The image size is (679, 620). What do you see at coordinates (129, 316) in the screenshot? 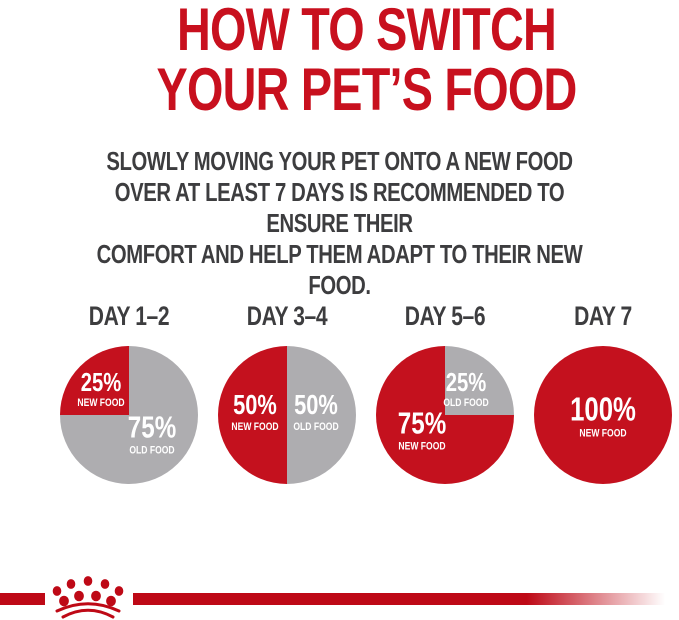
I see `day-label: DAY 1–2` at bounding box center [129, 316].